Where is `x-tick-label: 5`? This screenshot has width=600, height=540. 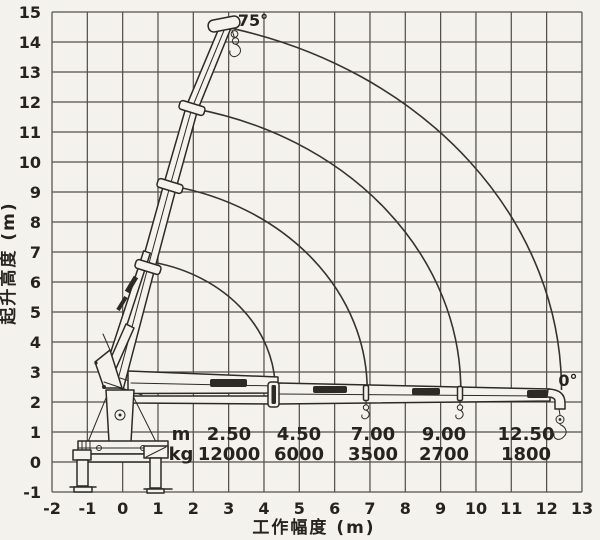
x-tick-label: 5 is located at coordinates (299, 508).